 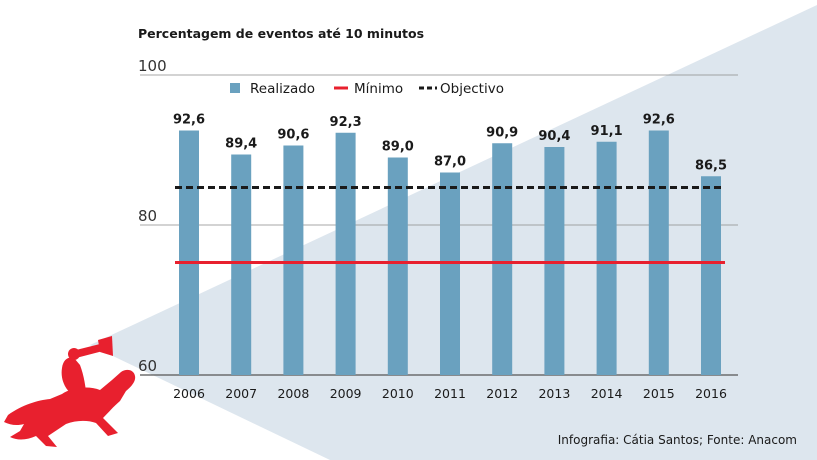 I want to click on x-tick-label-2009: 2009, so click(x=346, y=393).